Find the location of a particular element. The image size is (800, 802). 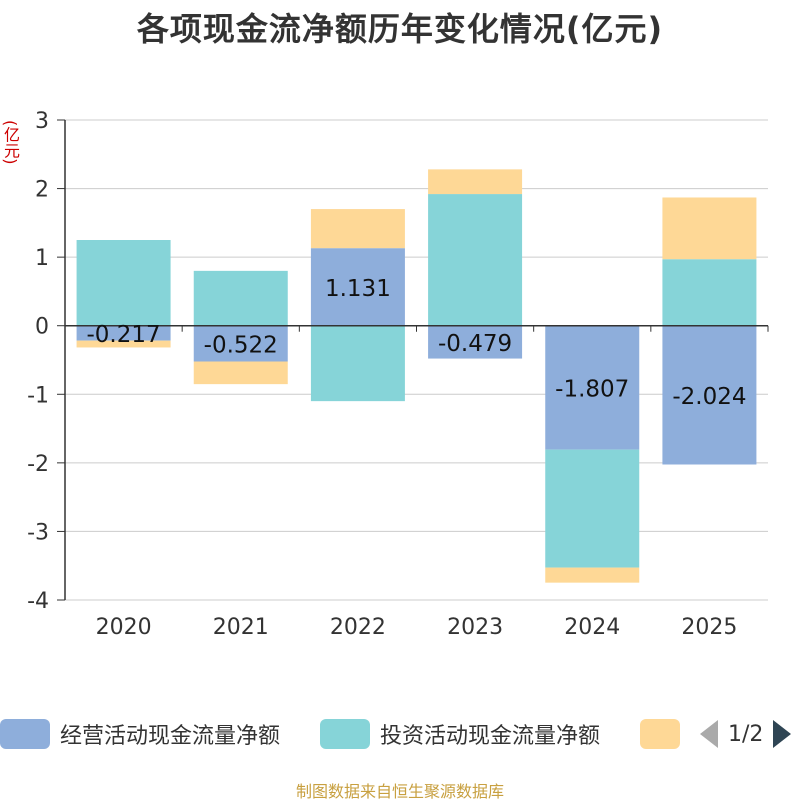

x-tick-label: 2023 is located at coordinates (475, 627).